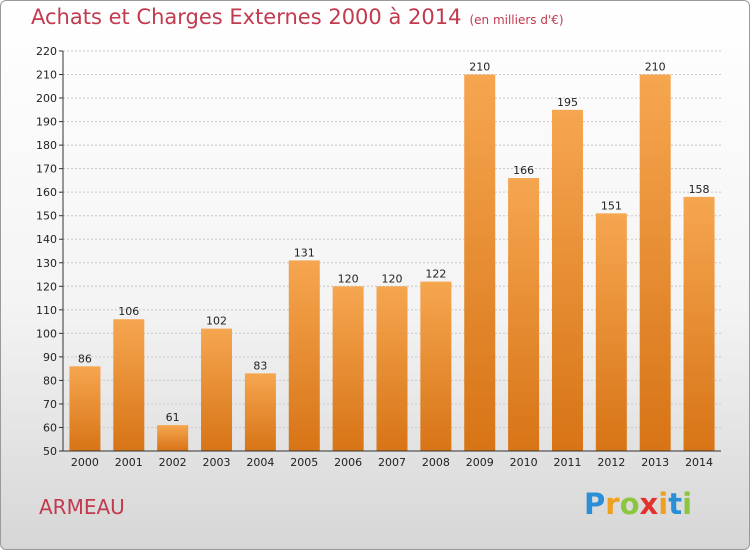 The image size is (750, 550). What do you see at coordinates (46, 192) in the screenshot?
I see `y-tick-label: 160` at bounding box center [46, 192].